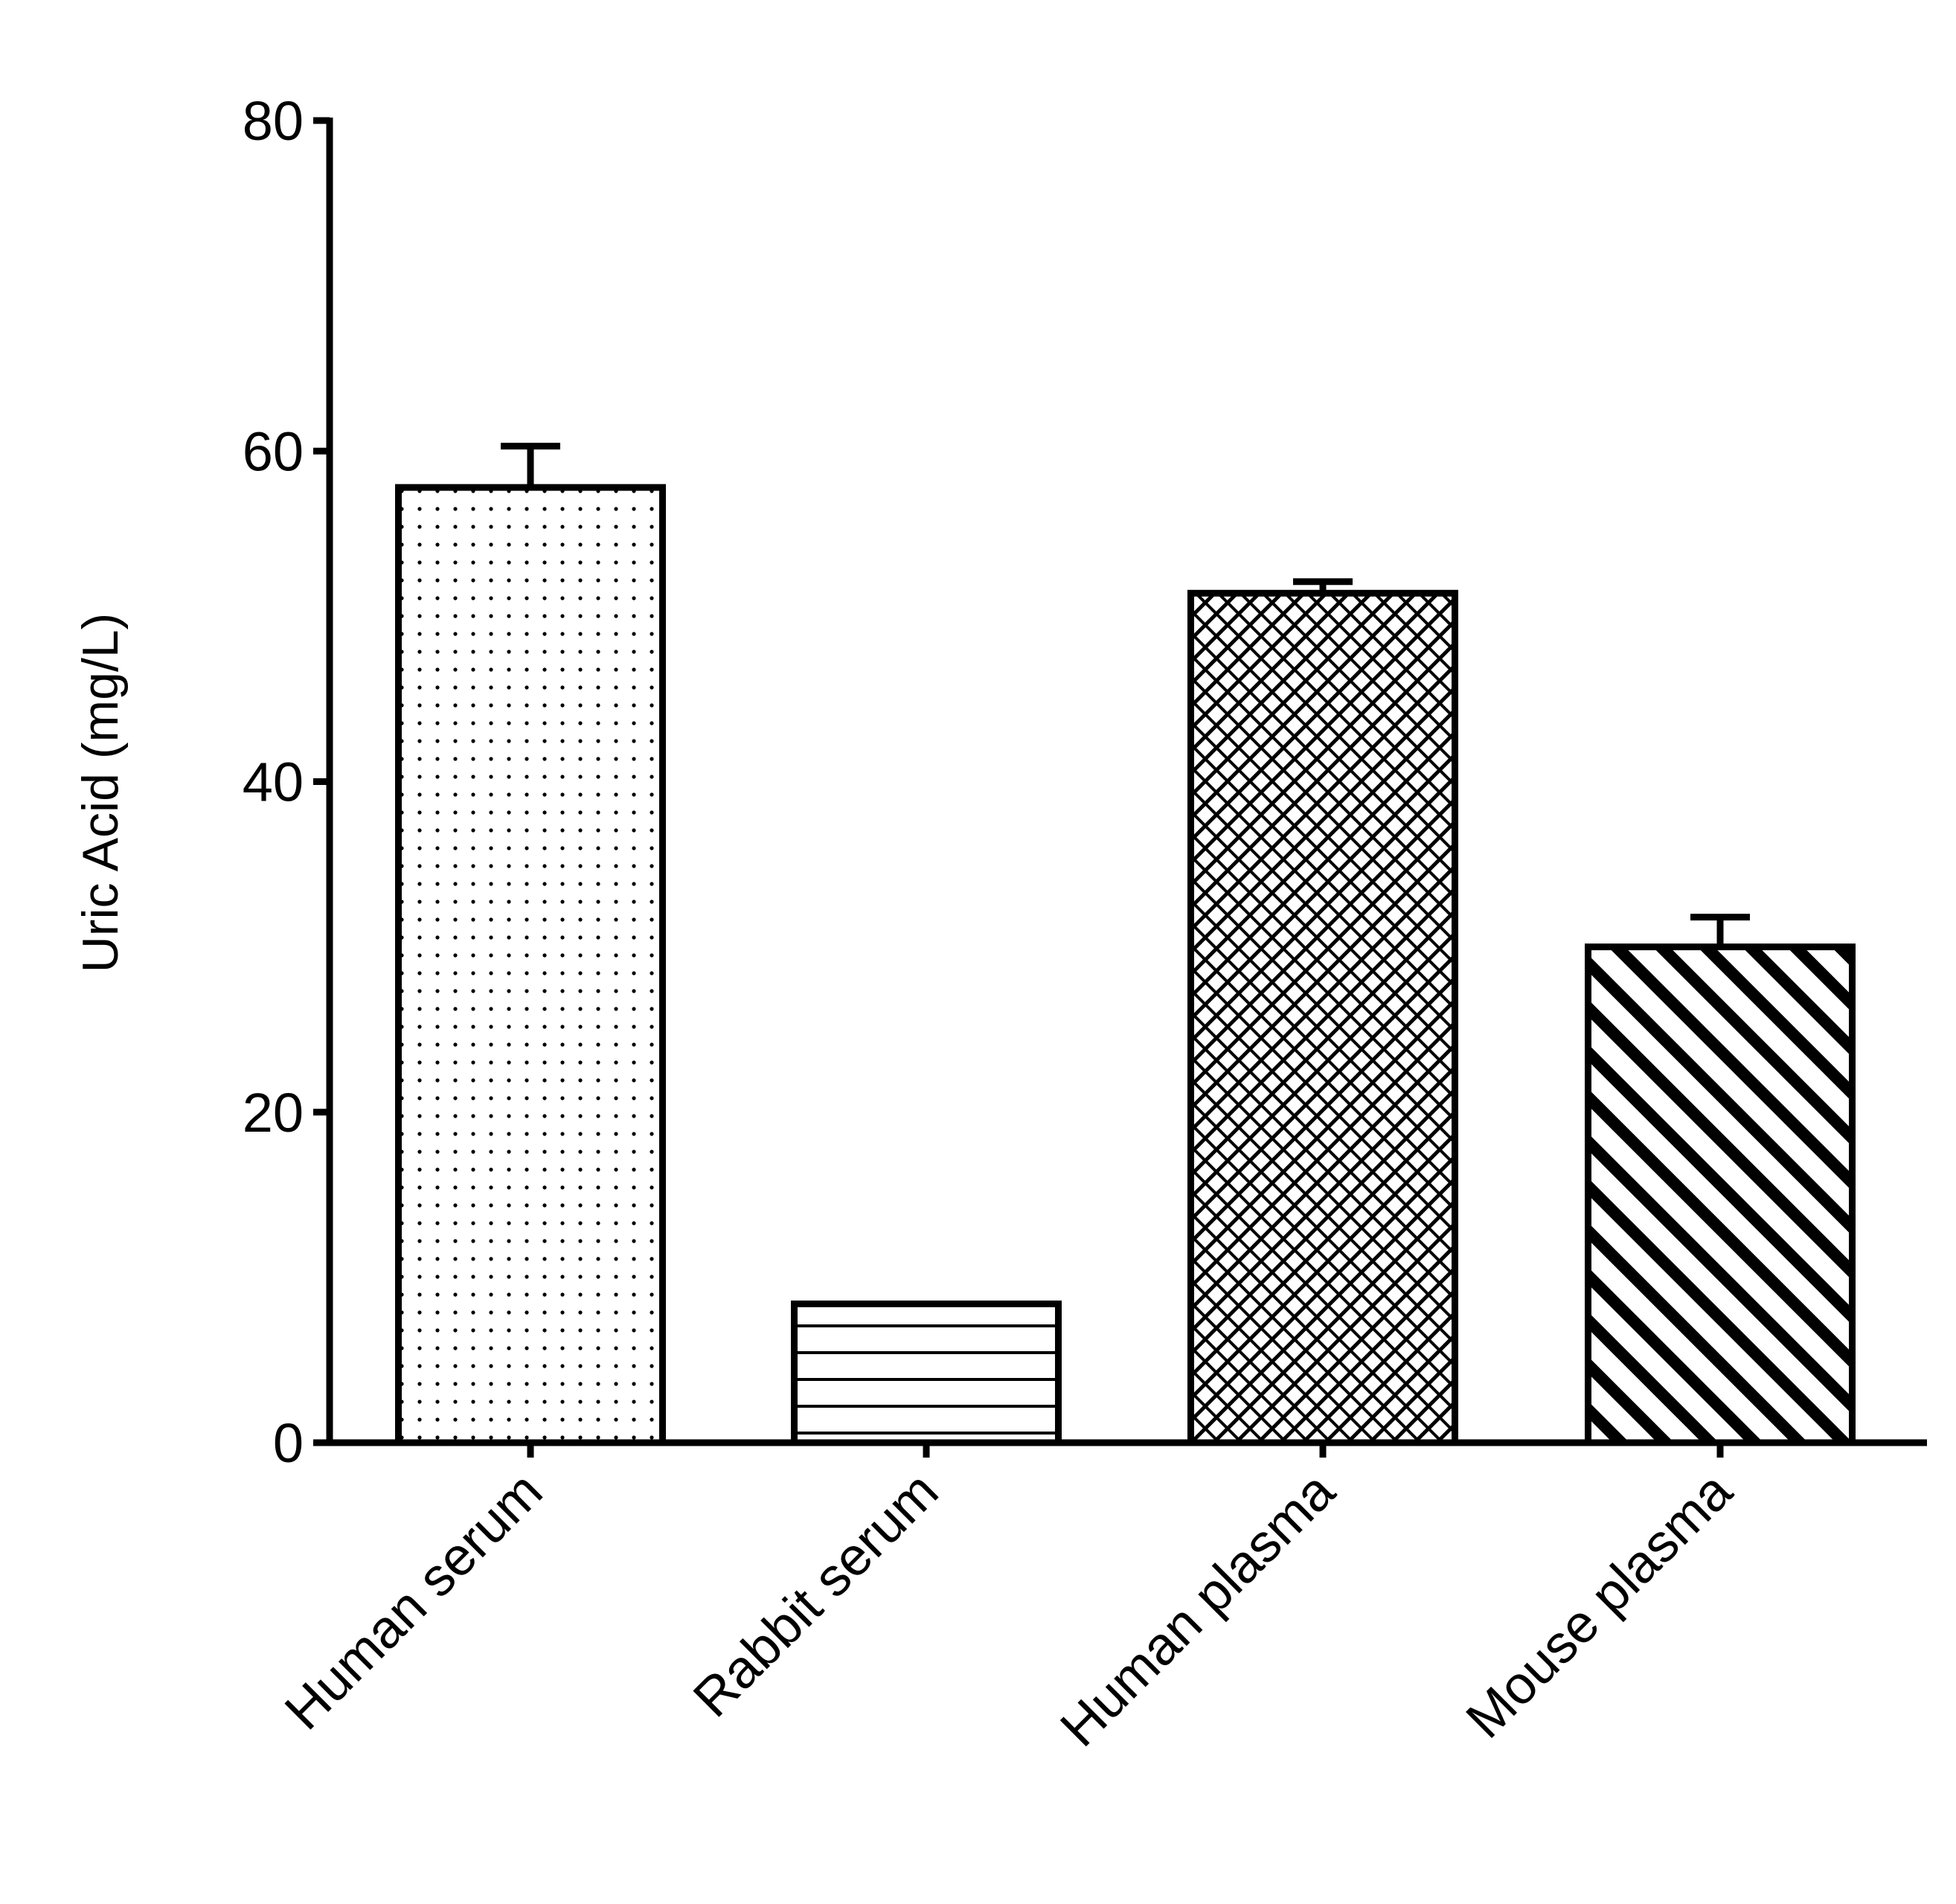 Image resolution: width=1956 pixels, height=1904 pixels. I want to click on y-axis-label: Uric Acid (mg/L), so click(100, 793).